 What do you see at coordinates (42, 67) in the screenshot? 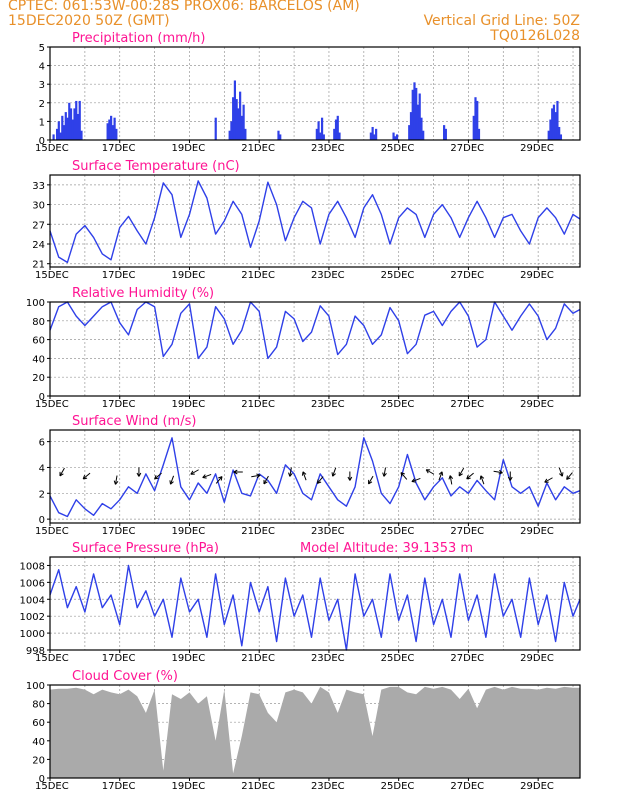
I see `y-tick-label: 4` at bounding box center [42, 67].